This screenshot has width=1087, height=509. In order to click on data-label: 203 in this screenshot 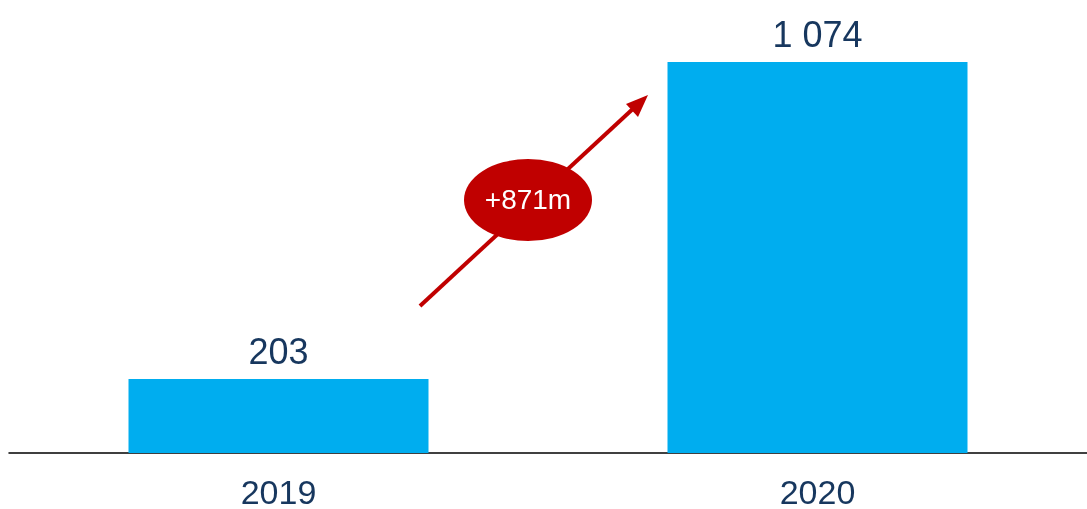, I will do `click(278, 351)`.